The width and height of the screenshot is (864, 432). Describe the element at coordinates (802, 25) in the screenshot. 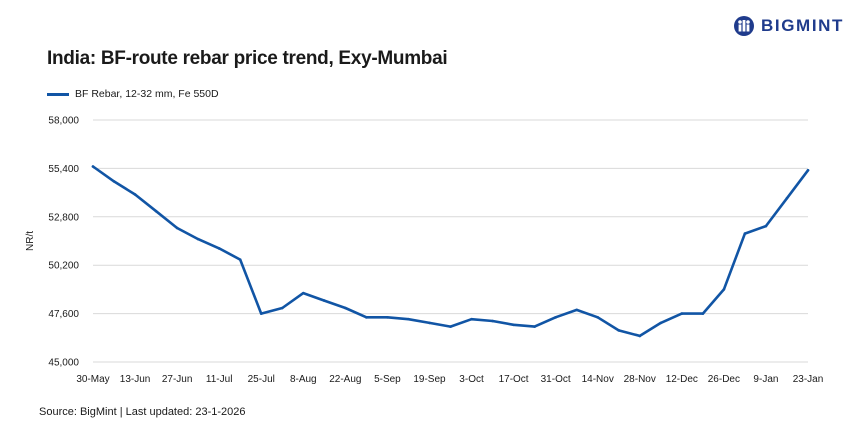

I see `brand-name: BIGMINT` at that location.